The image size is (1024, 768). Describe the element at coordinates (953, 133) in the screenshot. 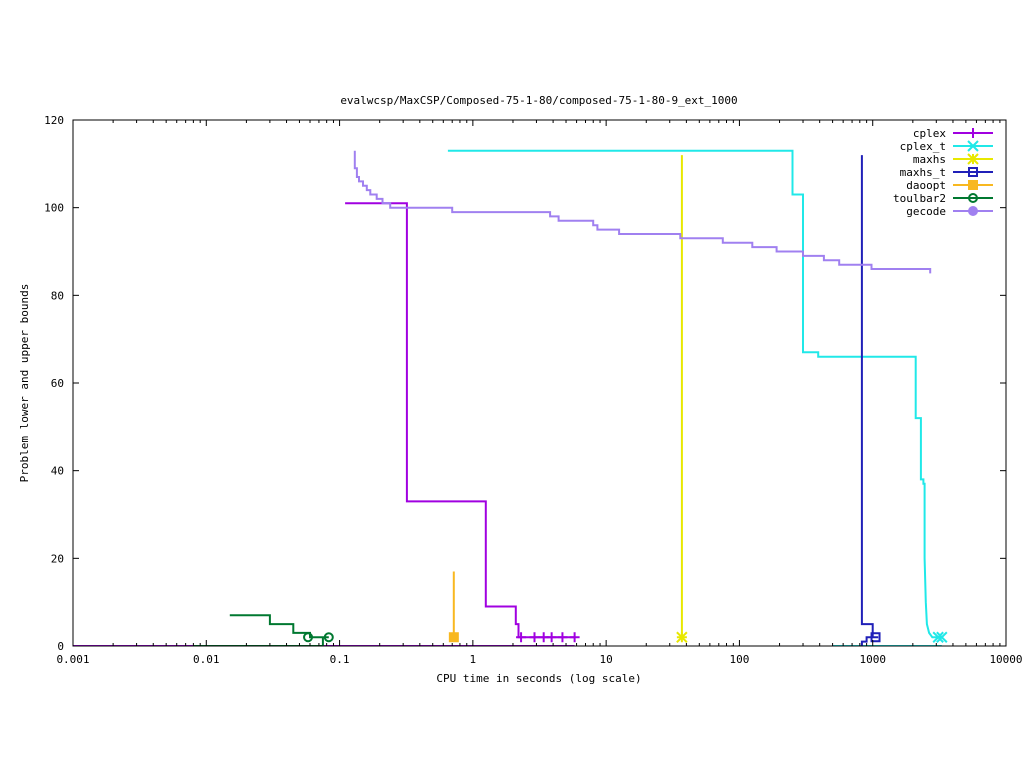

I see `legend-entry-cplex: cplex` at that location.